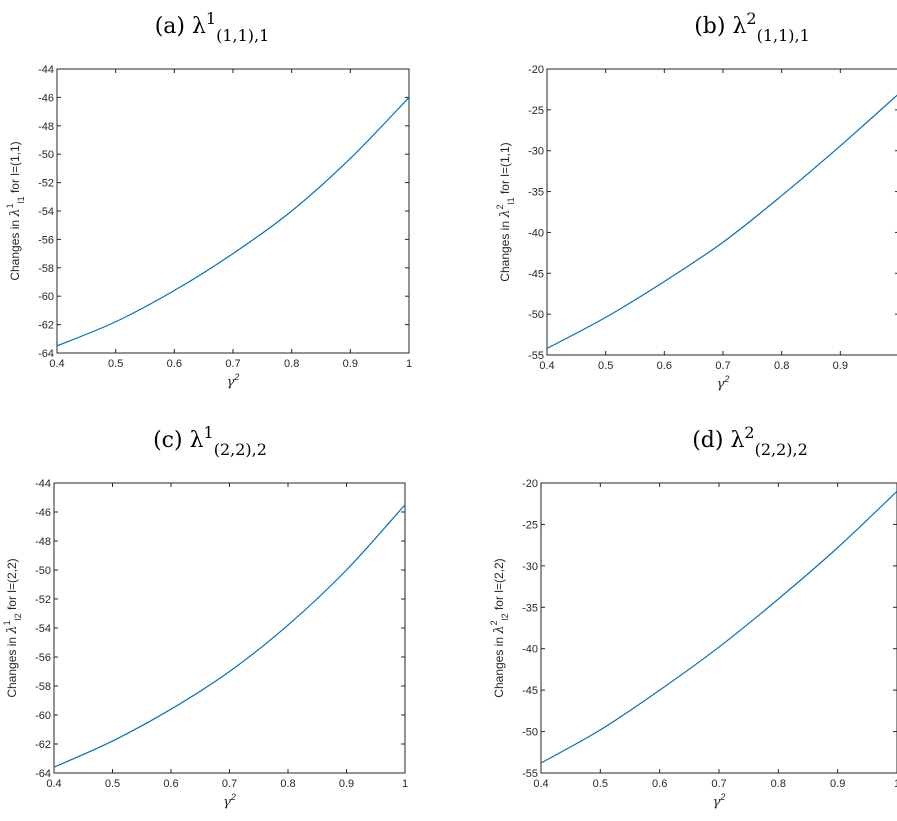 The height and width of the screenshot is (821, 897). What do you see at coordinates (46, 297) in the screenshot?
I see `y-tick-label: -60` at bounding box center [46, 297].